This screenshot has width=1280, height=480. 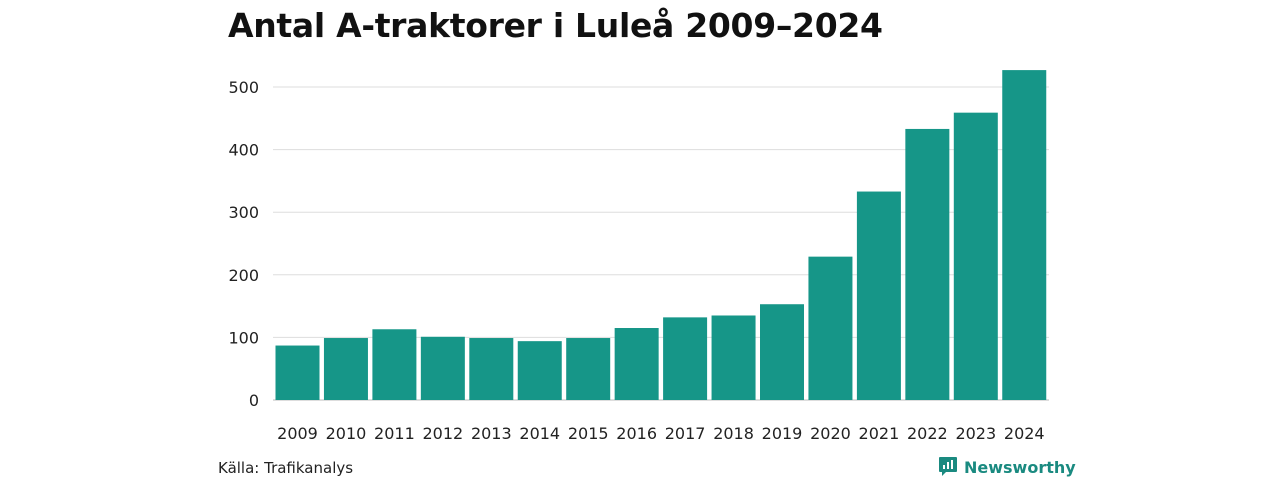 What do you see at coordinates (345, 369) in the screenshot?
I see `bar-2010` at bounding box center [345, 369].